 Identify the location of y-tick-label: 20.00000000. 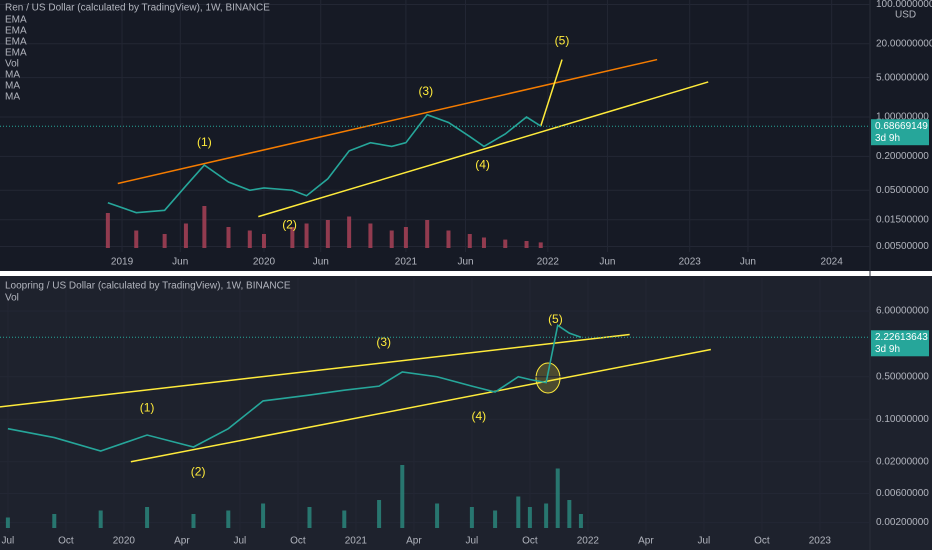
(904, 43).